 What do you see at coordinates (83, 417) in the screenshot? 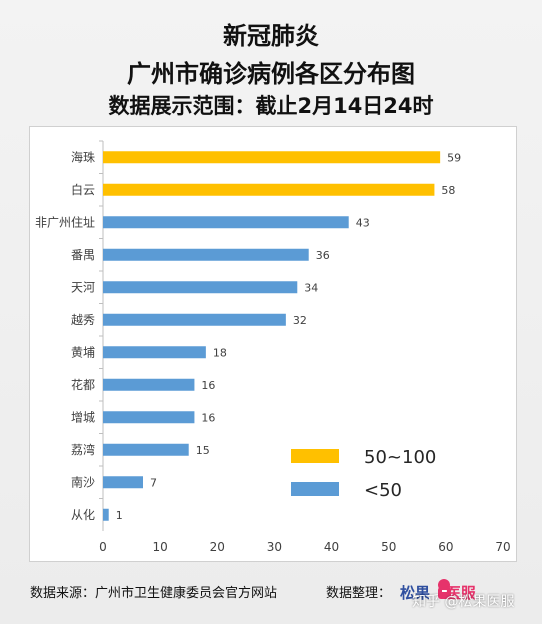
I see `category-label: 增城` at bounding box center [83, 417].